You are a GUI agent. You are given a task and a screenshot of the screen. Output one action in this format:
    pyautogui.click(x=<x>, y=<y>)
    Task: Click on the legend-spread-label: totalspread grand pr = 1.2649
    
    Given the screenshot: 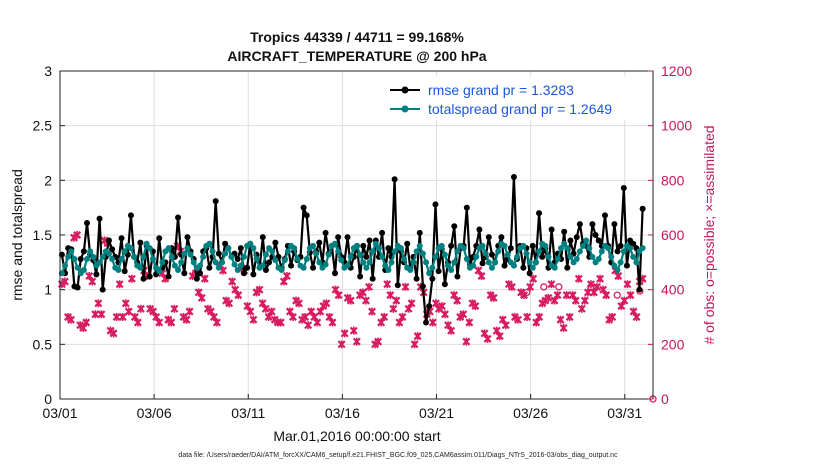 What is the action you would take?
    pyautogui.click(x=520, y=109)
    